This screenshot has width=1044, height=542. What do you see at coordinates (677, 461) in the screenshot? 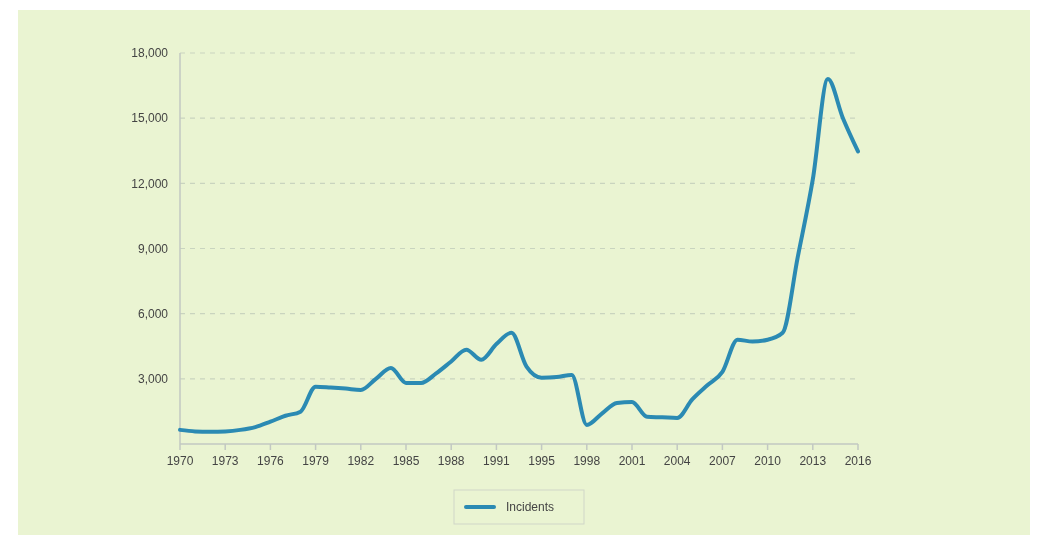
I see `x-tick-label: 2004` at bounding box center [677, 461].